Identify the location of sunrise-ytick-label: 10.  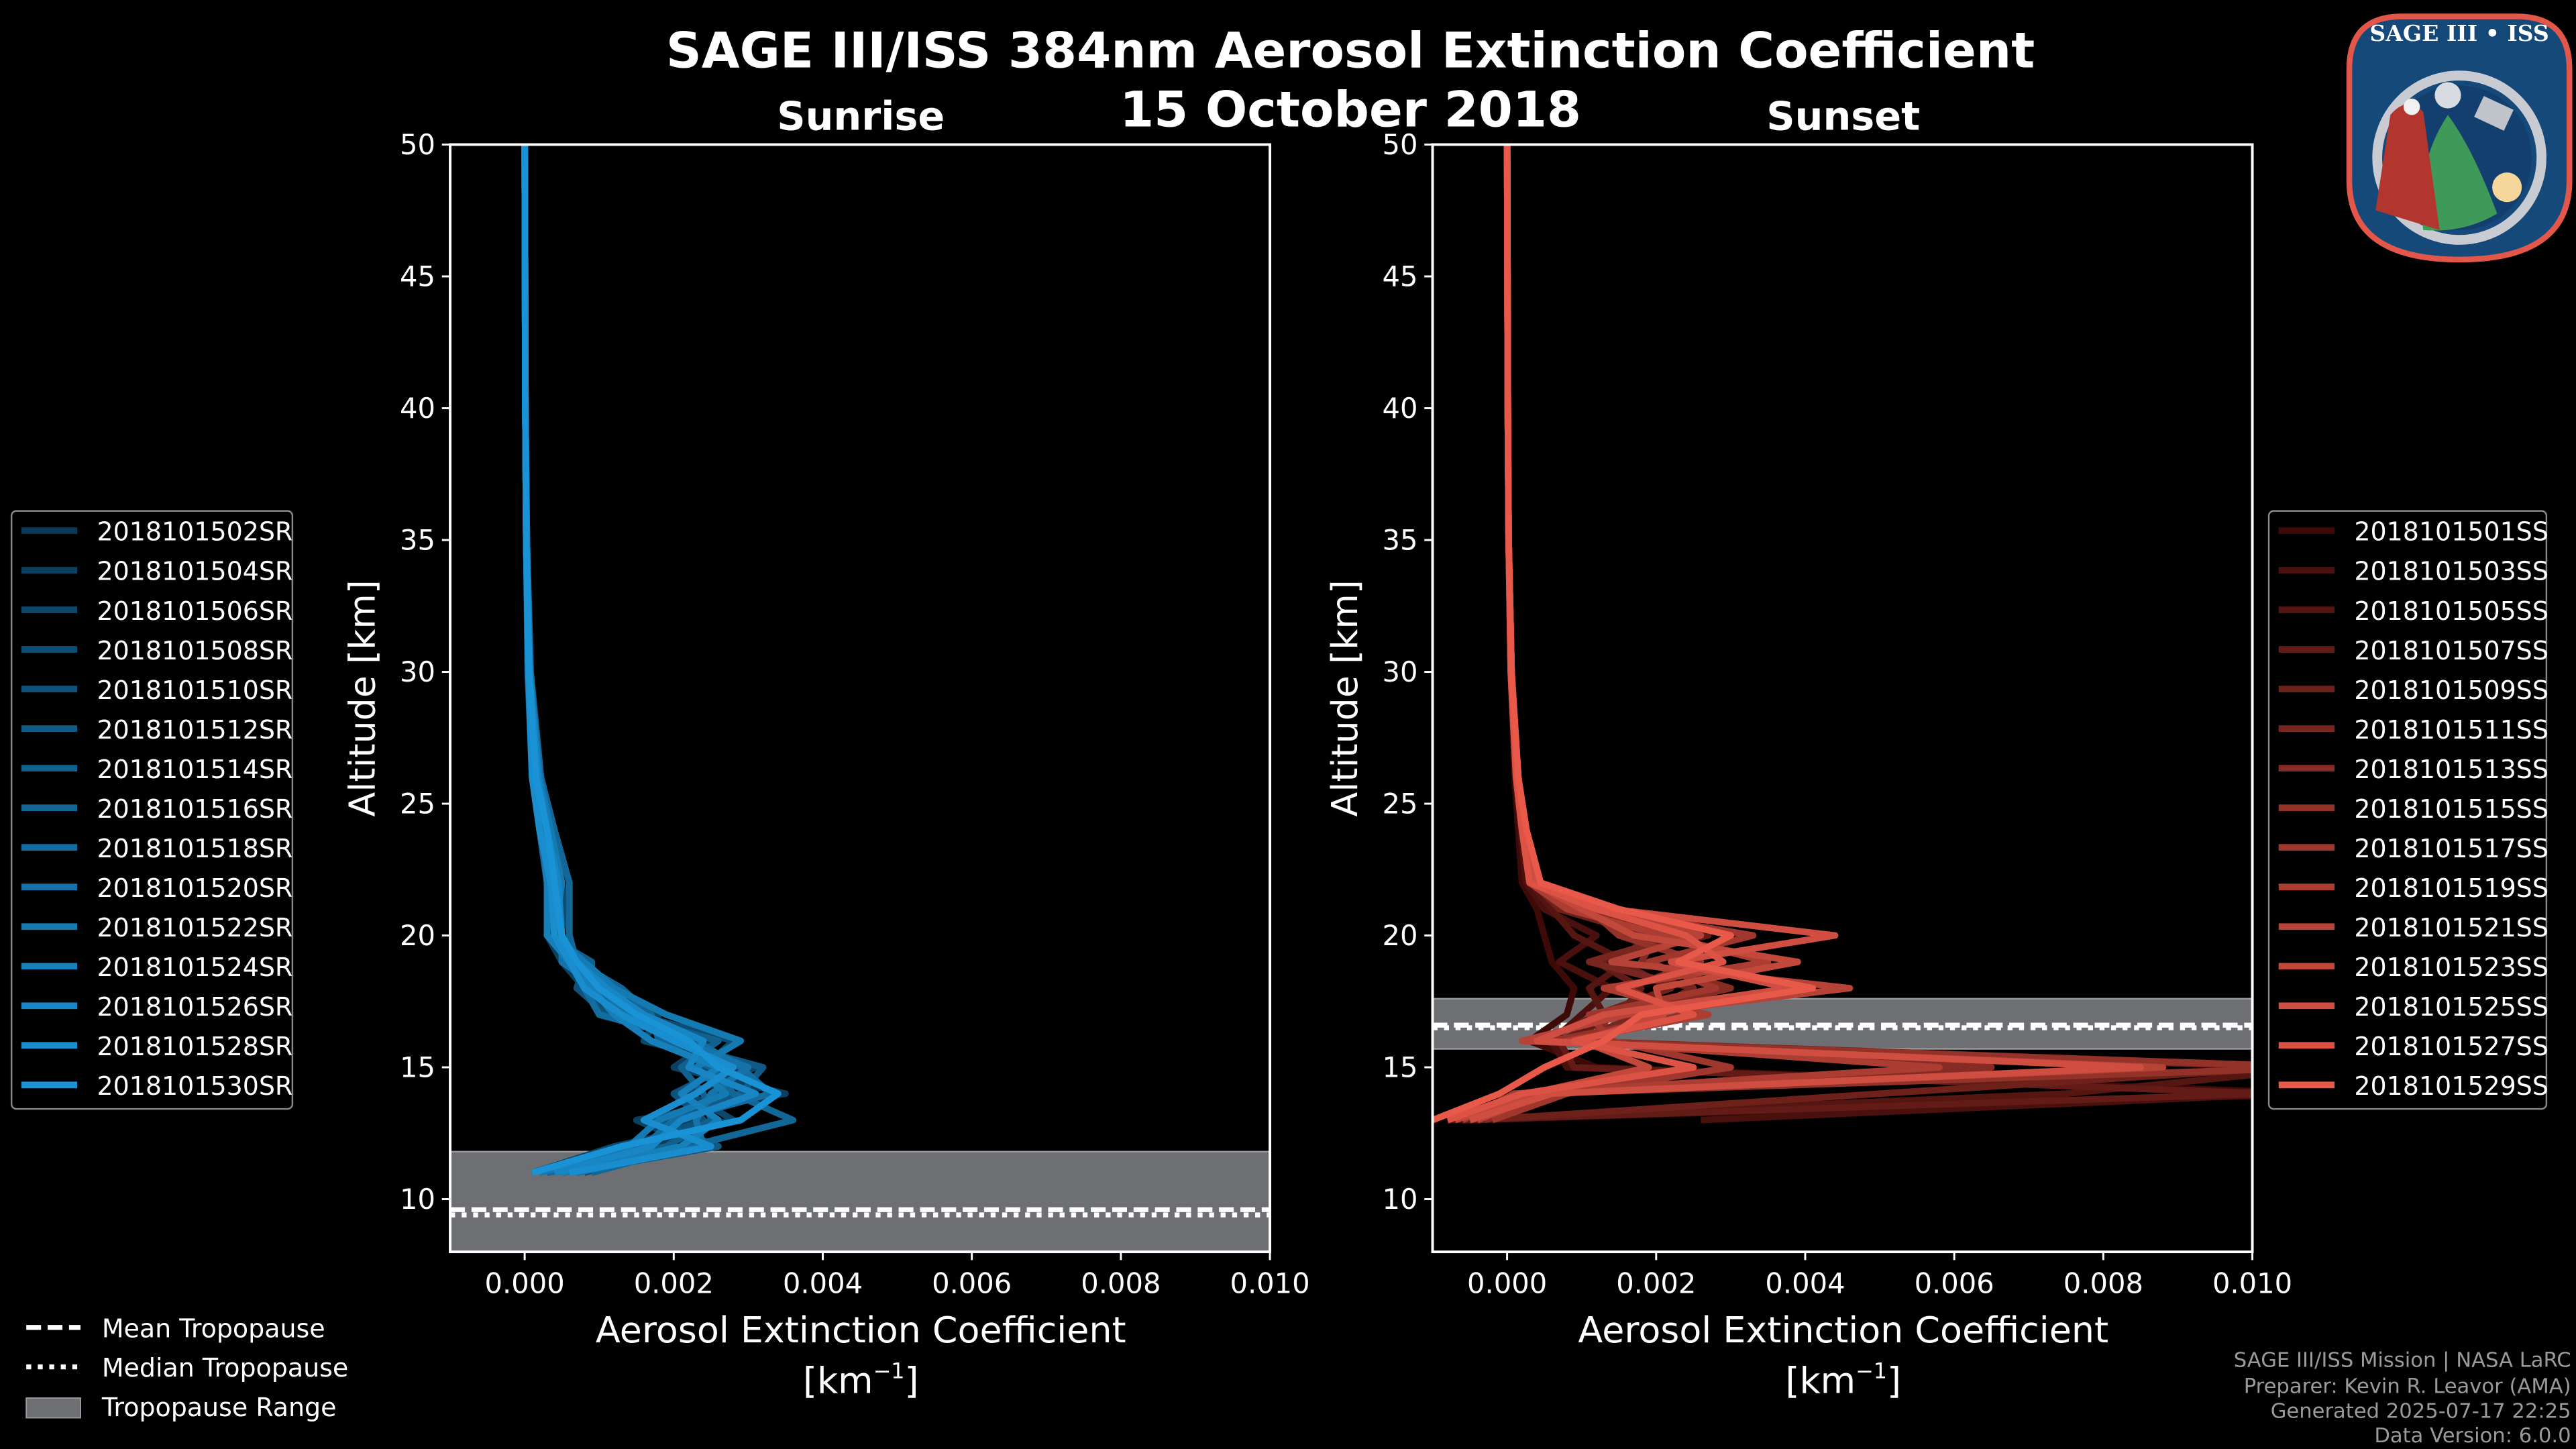
(417, 1199).